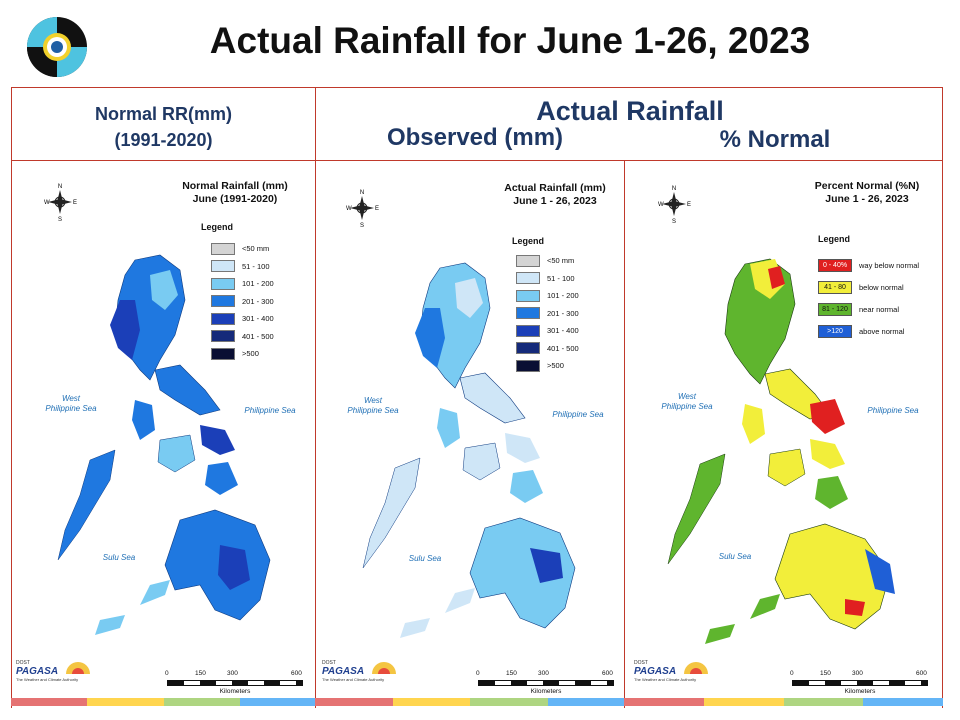 The height and width of the screenshot is (720, 960). What do you see at coordinates (384, 668) in the screenshot?
I see `umbrella-icon` at bounding box center [384, 668].